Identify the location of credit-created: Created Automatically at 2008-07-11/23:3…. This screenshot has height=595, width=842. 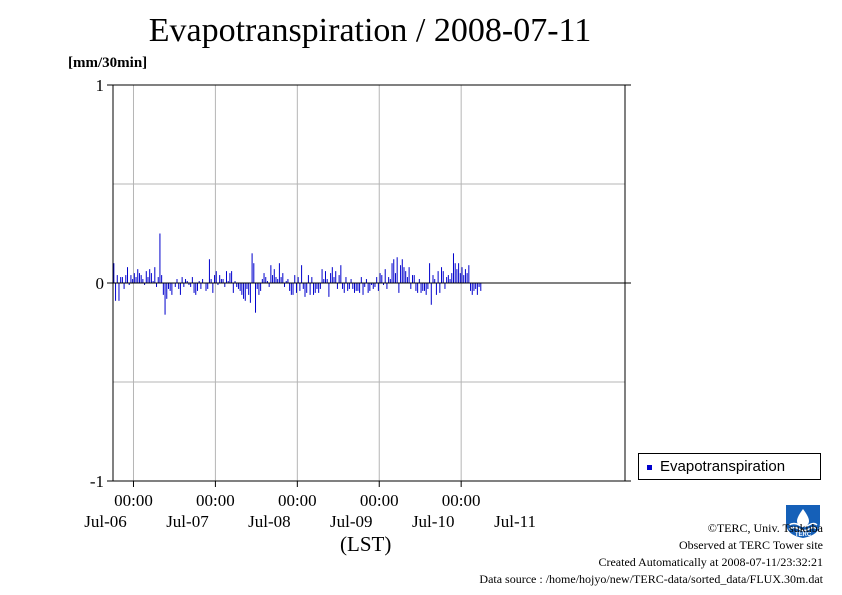
(710, 562).